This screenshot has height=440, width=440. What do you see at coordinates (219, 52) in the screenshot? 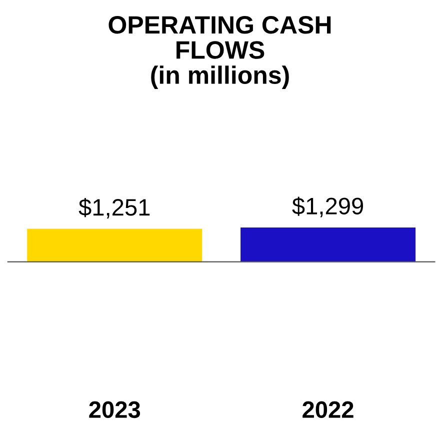
I see `chart-title: OPERATING CASH FLOWS (in millions)` at bounding box center [219, 52].